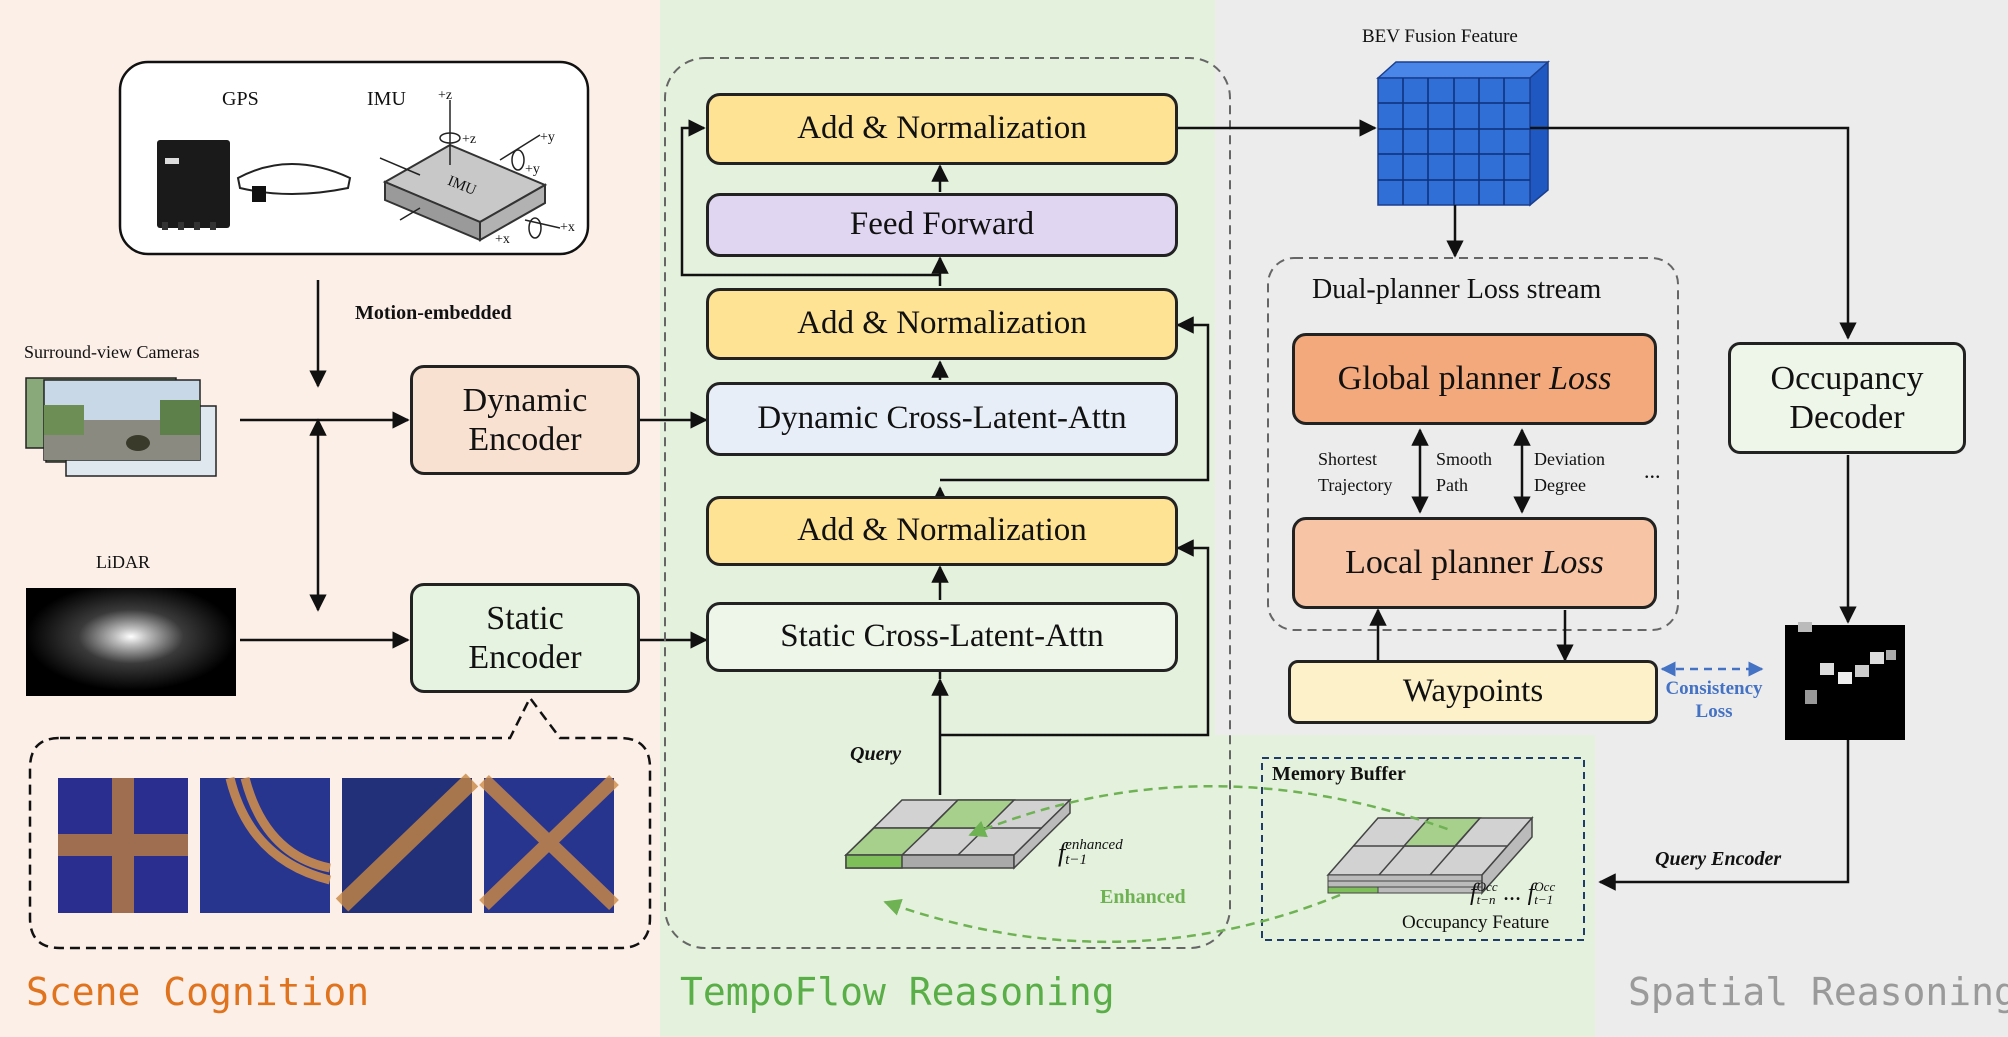  I want to click on dynamic-encoder: Dynamic Encoder, so click(525, 420).